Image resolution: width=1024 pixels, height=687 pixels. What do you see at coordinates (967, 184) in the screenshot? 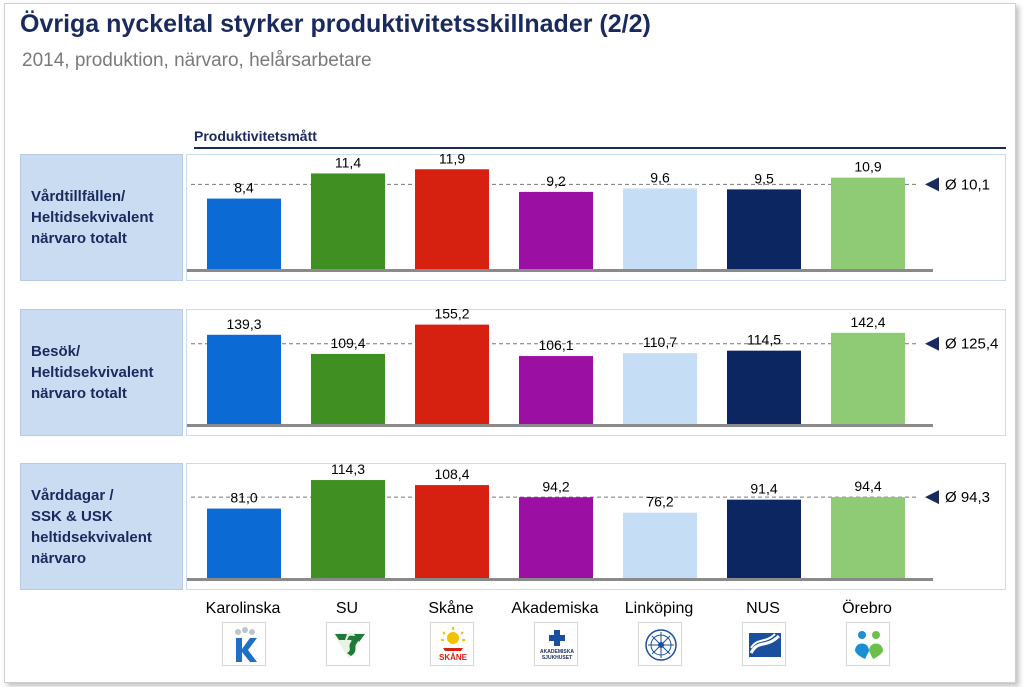
I see `average-label: Ø 10,1` at bounding box center [967, 184].